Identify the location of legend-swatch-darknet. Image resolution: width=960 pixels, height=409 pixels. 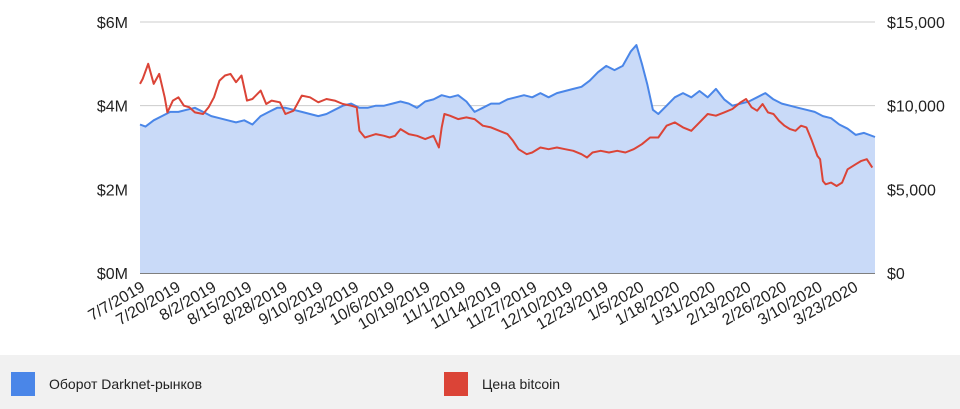
(23, 384).